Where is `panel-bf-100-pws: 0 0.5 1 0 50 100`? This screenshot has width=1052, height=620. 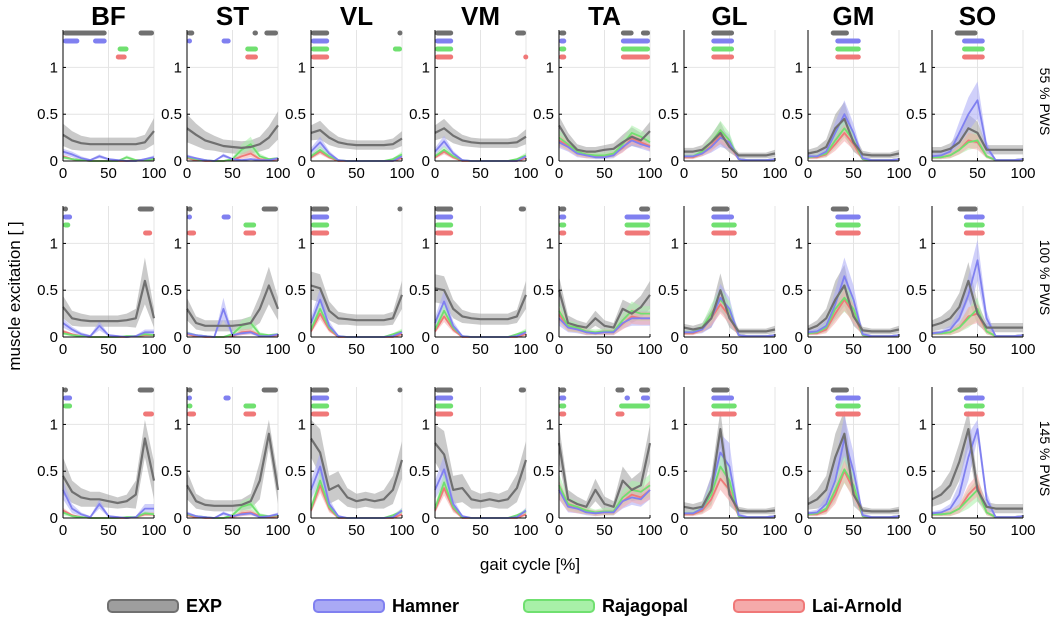 panel-bf-100-pws: 0 0.5 1 0 50 100 is located at coordinates (102, 282).